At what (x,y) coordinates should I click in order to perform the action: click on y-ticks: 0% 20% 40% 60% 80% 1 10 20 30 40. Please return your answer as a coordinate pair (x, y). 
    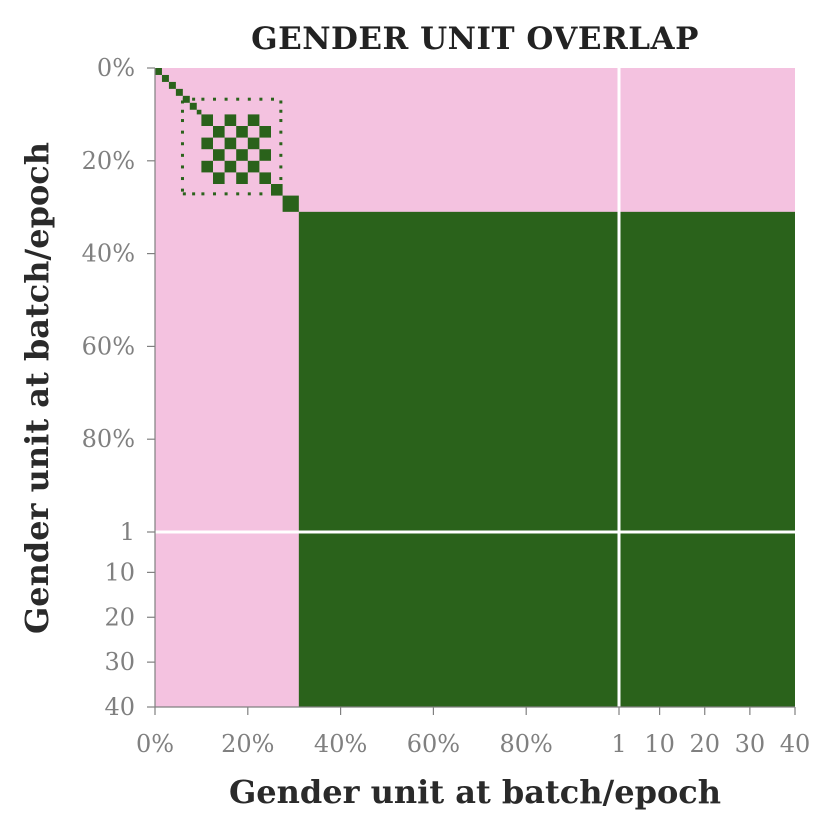
    Looking at the image, I should click on (118, 387).